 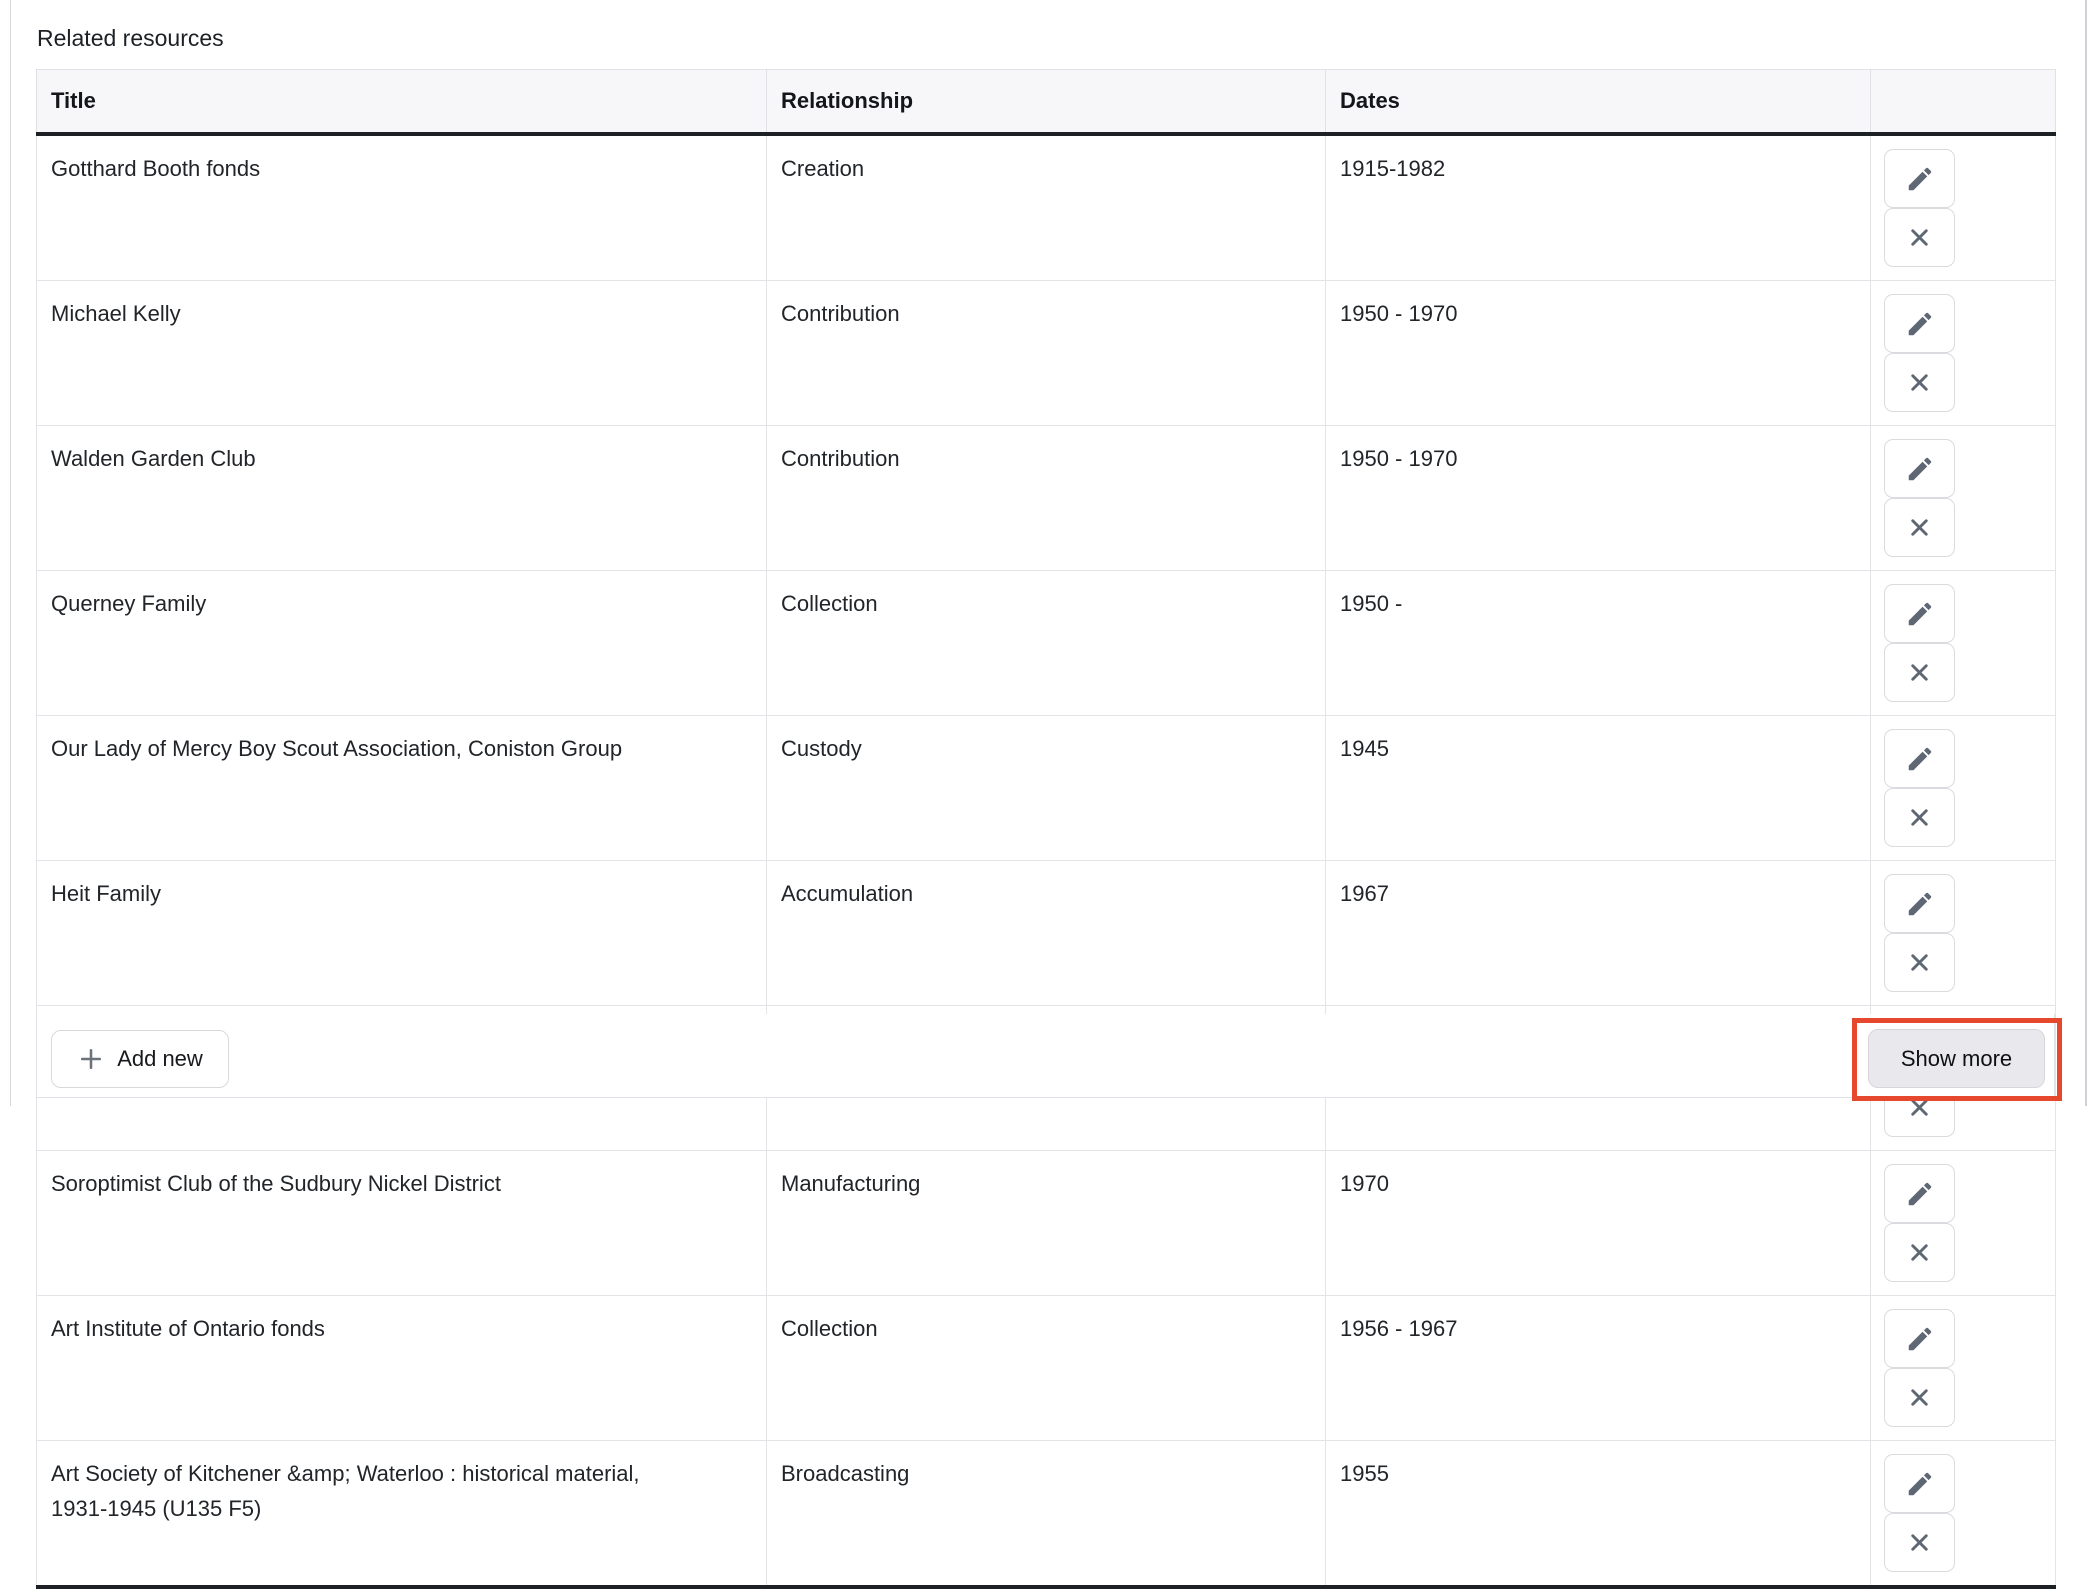 I want to click on resource-title: Querney Family, so click(x=129, y=603).